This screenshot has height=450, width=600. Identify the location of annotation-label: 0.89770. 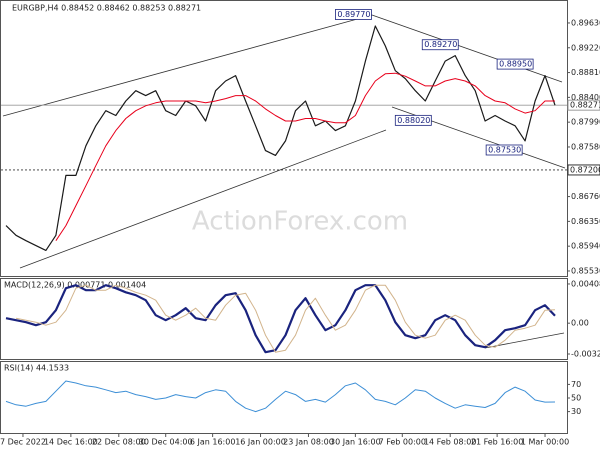
(353, 14).